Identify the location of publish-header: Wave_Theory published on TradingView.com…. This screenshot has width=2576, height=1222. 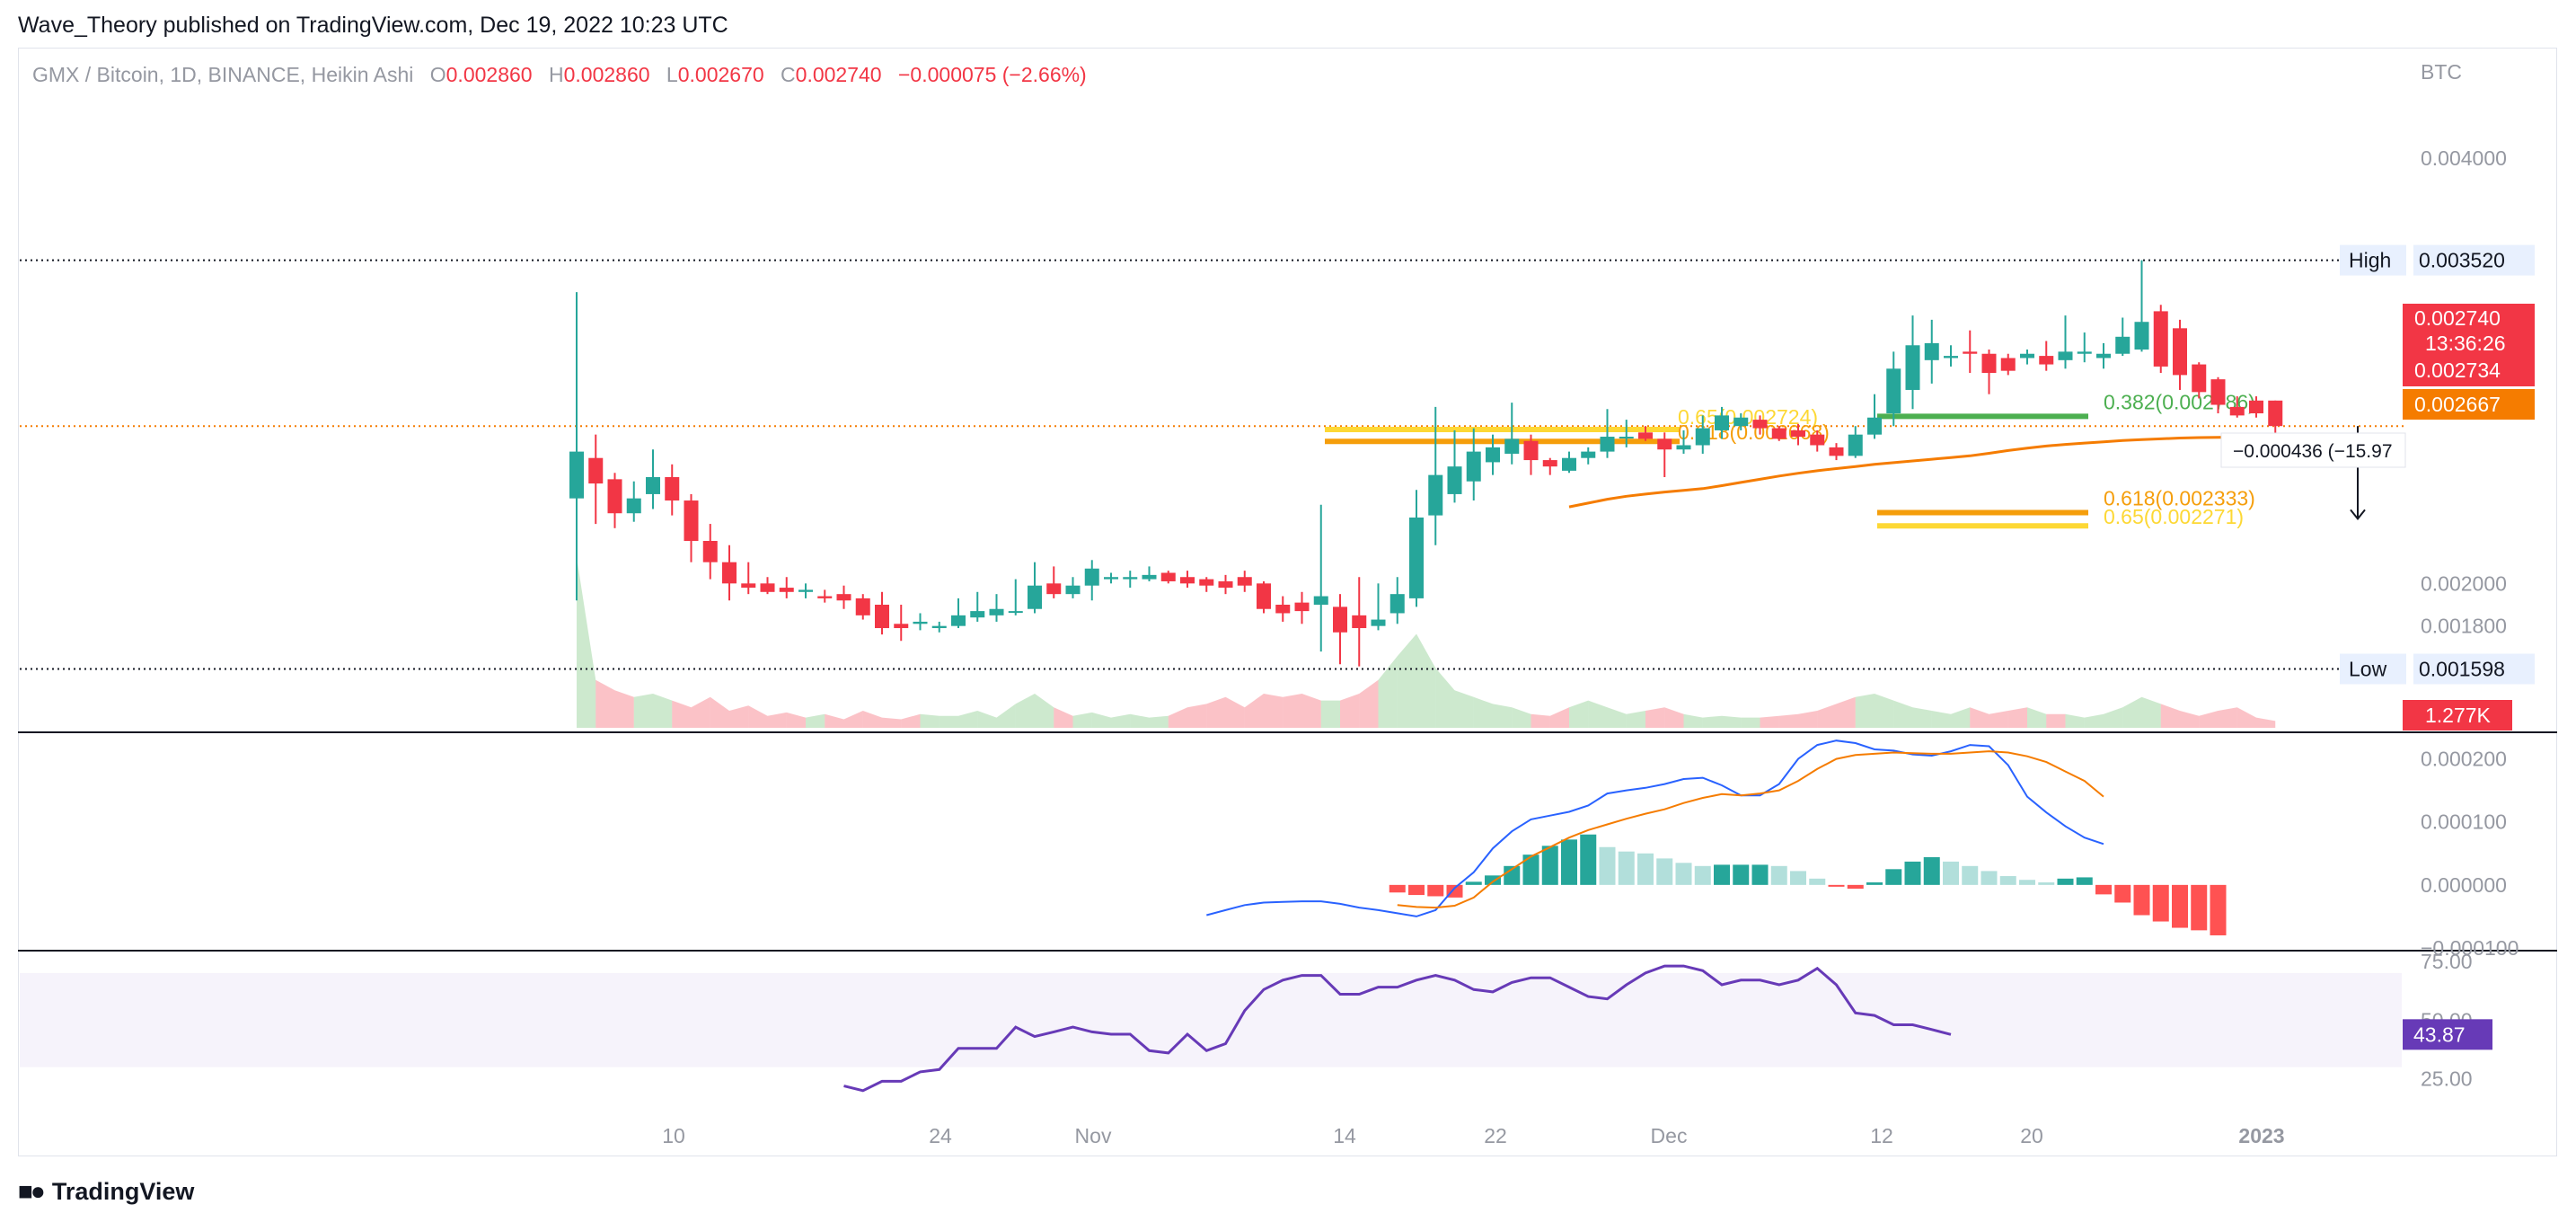
(373, 25).